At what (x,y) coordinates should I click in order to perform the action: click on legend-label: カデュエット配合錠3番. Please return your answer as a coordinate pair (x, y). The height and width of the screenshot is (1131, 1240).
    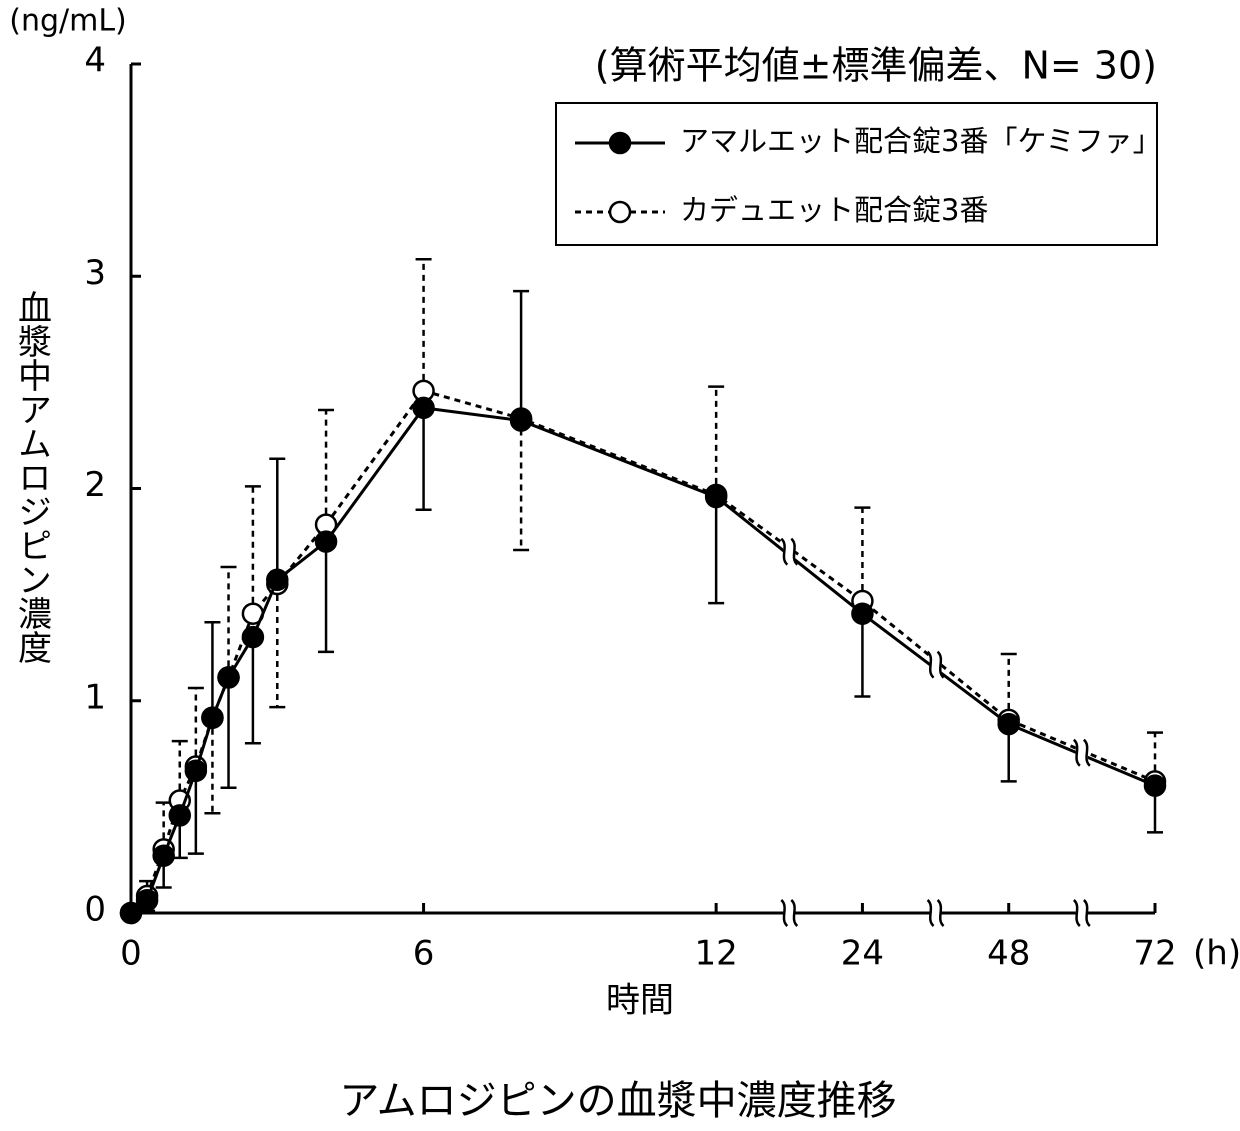
    Looking at the image, I should click on (834, 210).